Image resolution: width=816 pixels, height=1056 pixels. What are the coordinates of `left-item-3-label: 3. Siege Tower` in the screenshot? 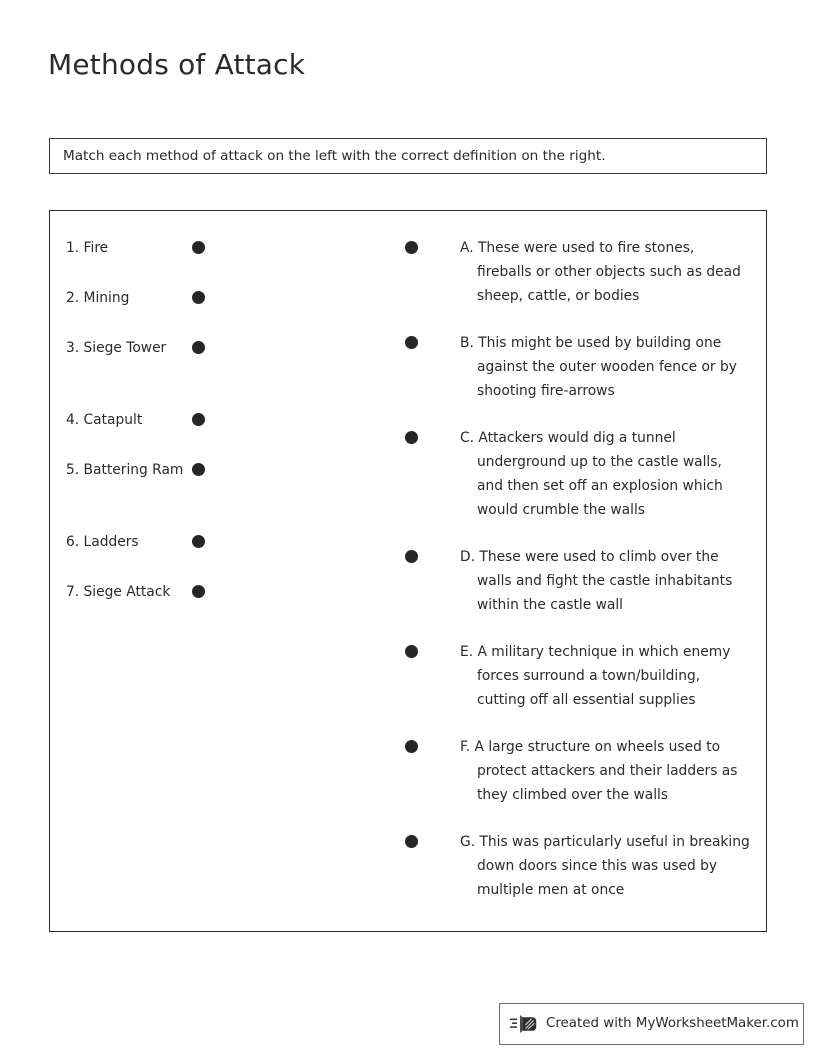 It's located at (116, 348).